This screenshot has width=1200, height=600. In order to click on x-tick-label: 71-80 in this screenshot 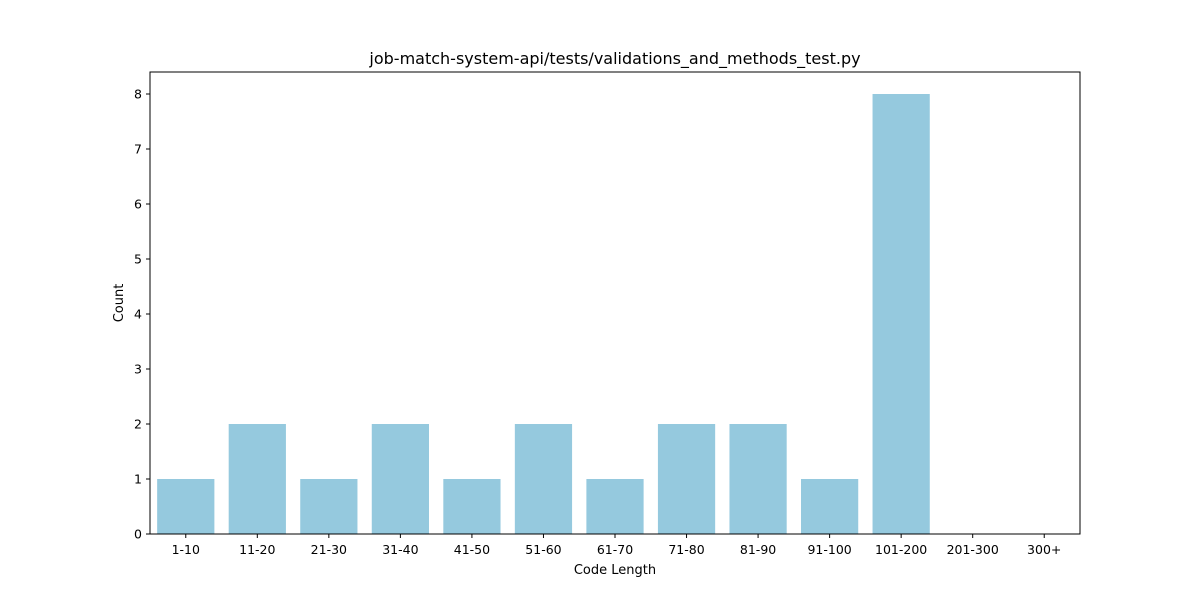, I will do `click(686, 549)`.